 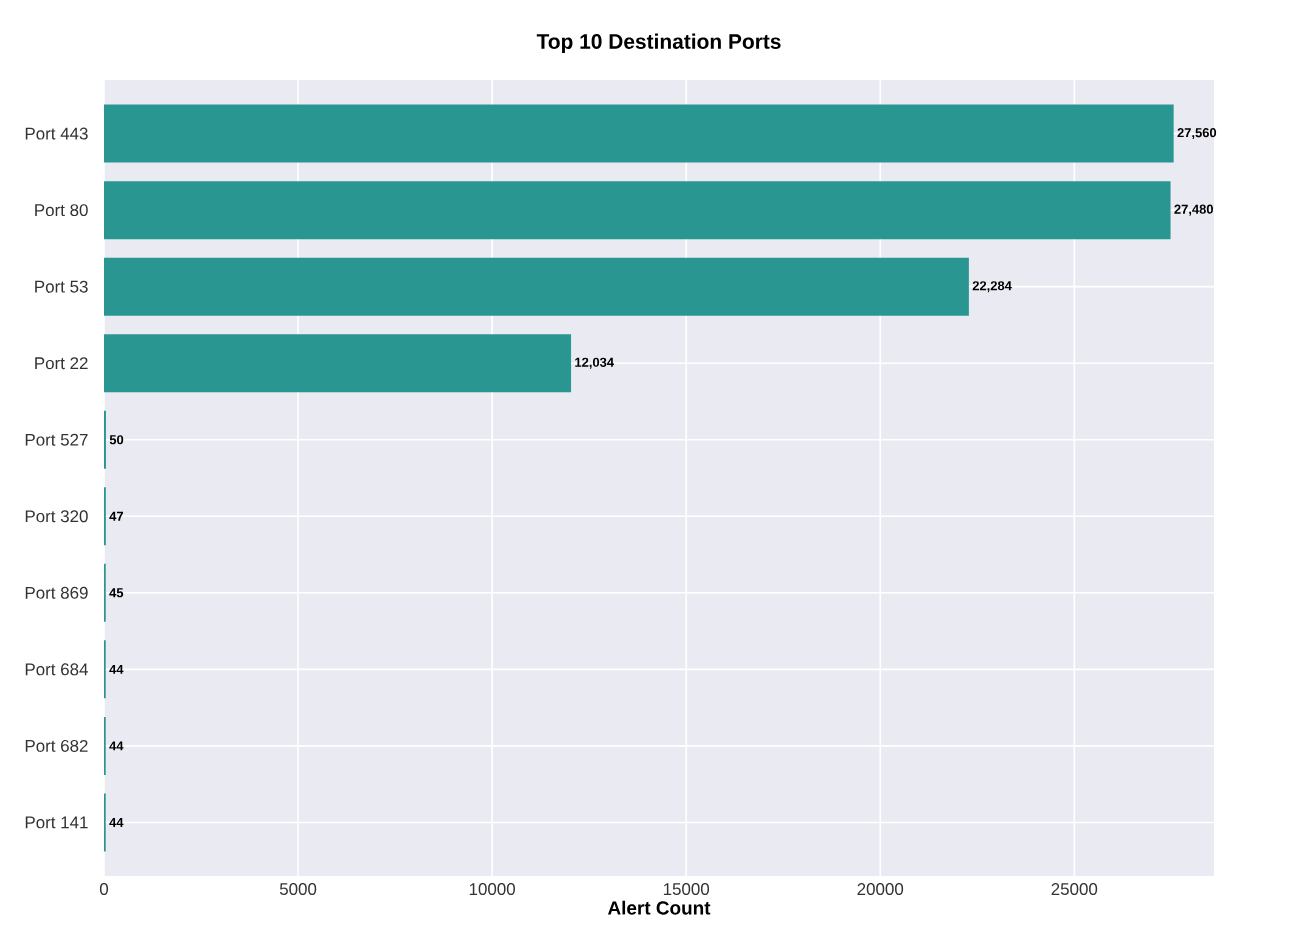 What do you see at coordinates (659, 907) in the screenshot?
I see `x-axis-title: Alert Count` at bounding box center [659, 907].